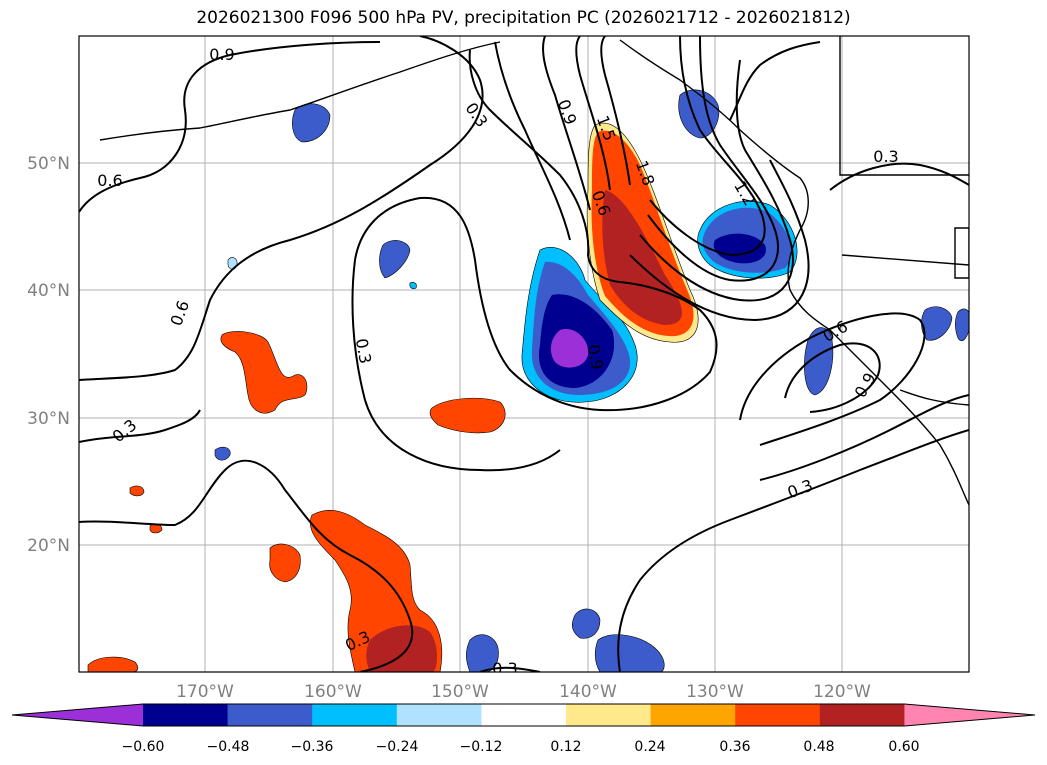 Image resolution: width=1047 pixels, height=765 pixels. What do you see at coordinates (523, 692) in the screenshot?
I see `longitude-labels: 170°W 160°W 150°W 140°W 130°W 120°W` at bounding box center [523, 692].